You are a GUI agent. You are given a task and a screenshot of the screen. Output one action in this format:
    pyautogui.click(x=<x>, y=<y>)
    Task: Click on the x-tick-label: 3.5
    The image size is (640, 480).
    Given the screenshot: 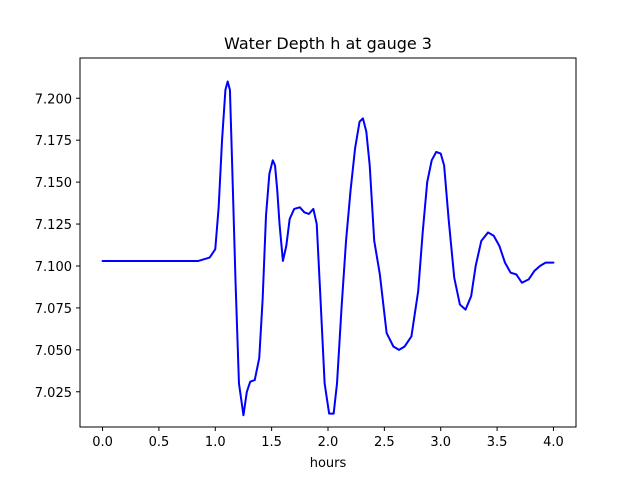 What is the action you would take?
    pyautogui.click(x=497, y=442)
    